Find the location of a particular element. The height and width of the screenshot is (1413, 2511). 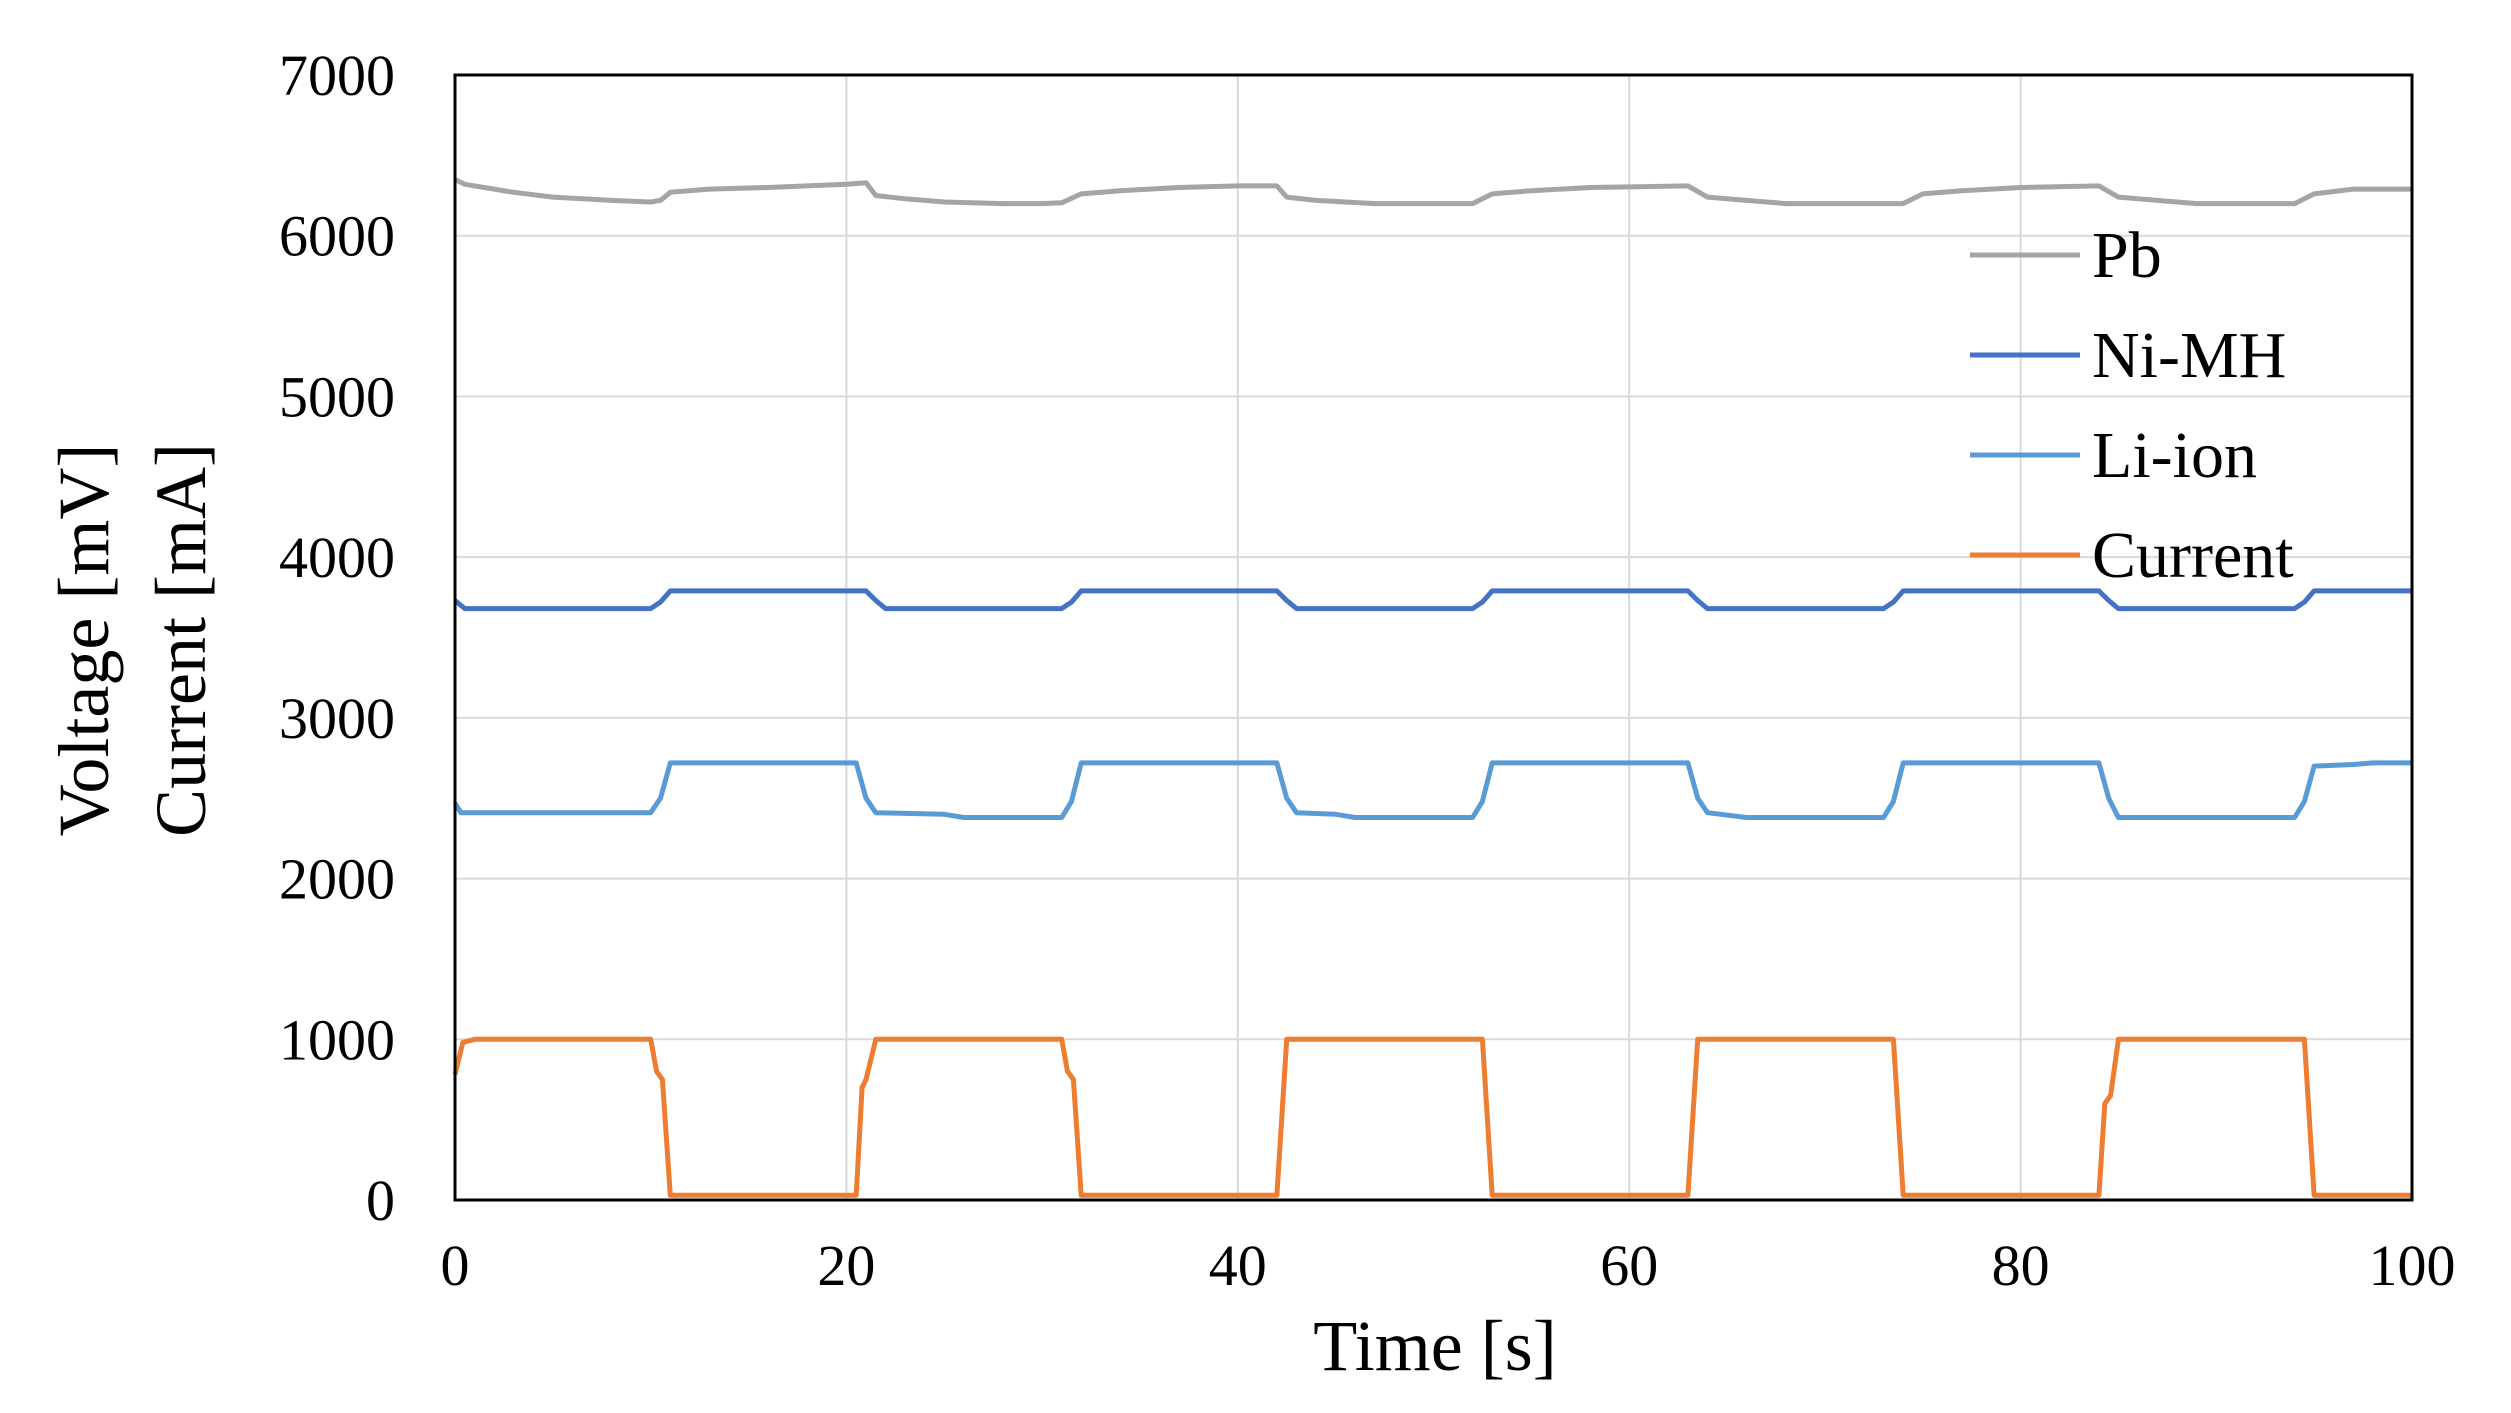

y-axis-label-voltage: Voltage [mV] is located at coordinates (84, 640).